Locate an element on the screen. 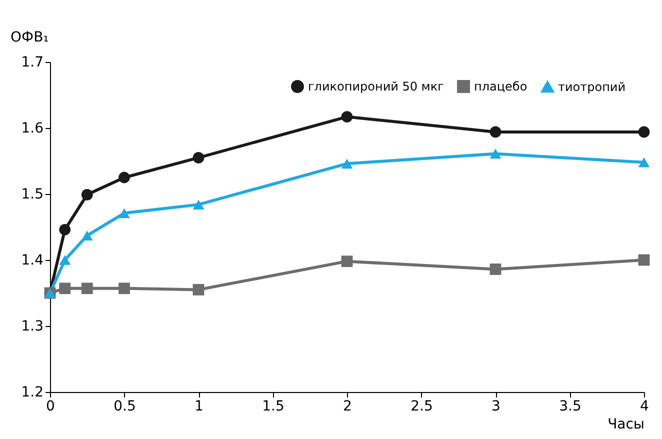 The height and width of the screenshot is (439, 662). y-tick-label: 1.7 is located at coordinates (32, 62).